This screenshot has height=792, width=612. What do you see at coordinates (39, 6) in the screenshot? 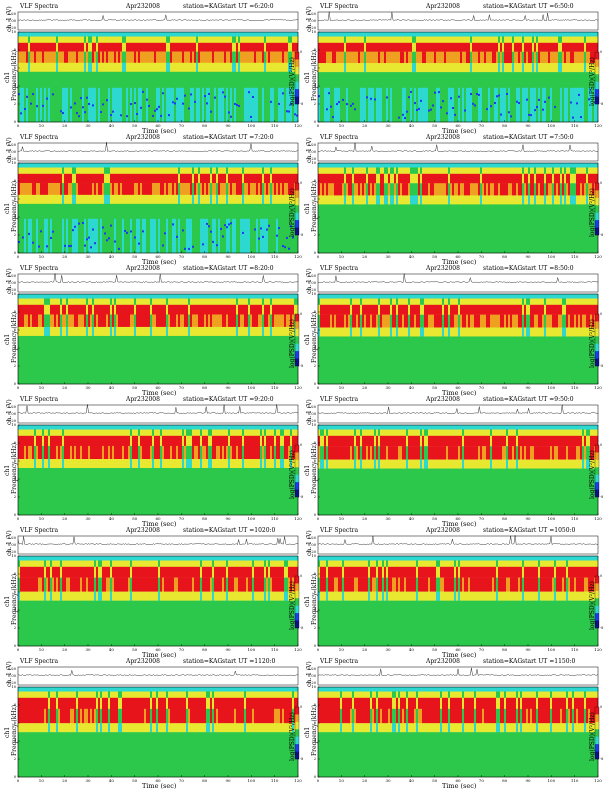
I see `panel-title: VLF Spectra` at bounding box center [39, 6].